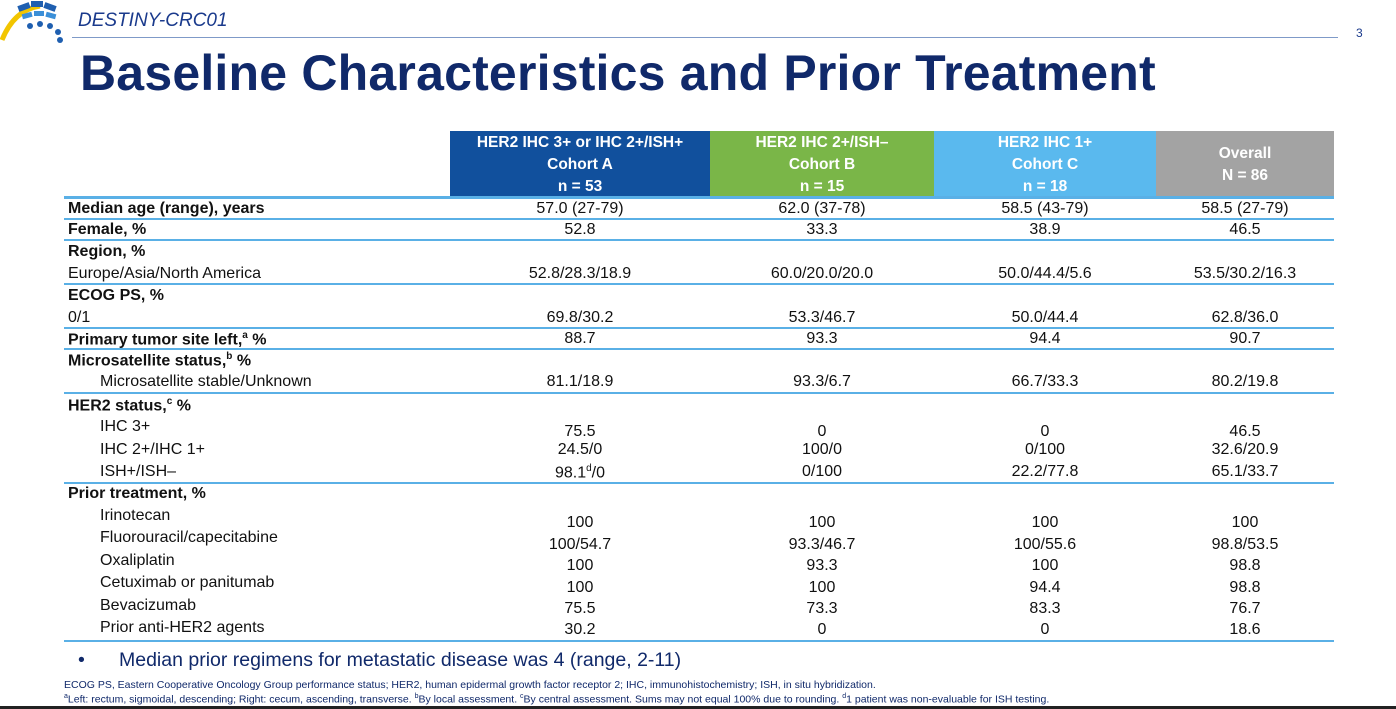 This screenshot has width=1396, height=709. Describe the element at coordinates (206, 381) in the screenshot. I see `row-sub-label: Microsatellite stable/Unknown` at that location.